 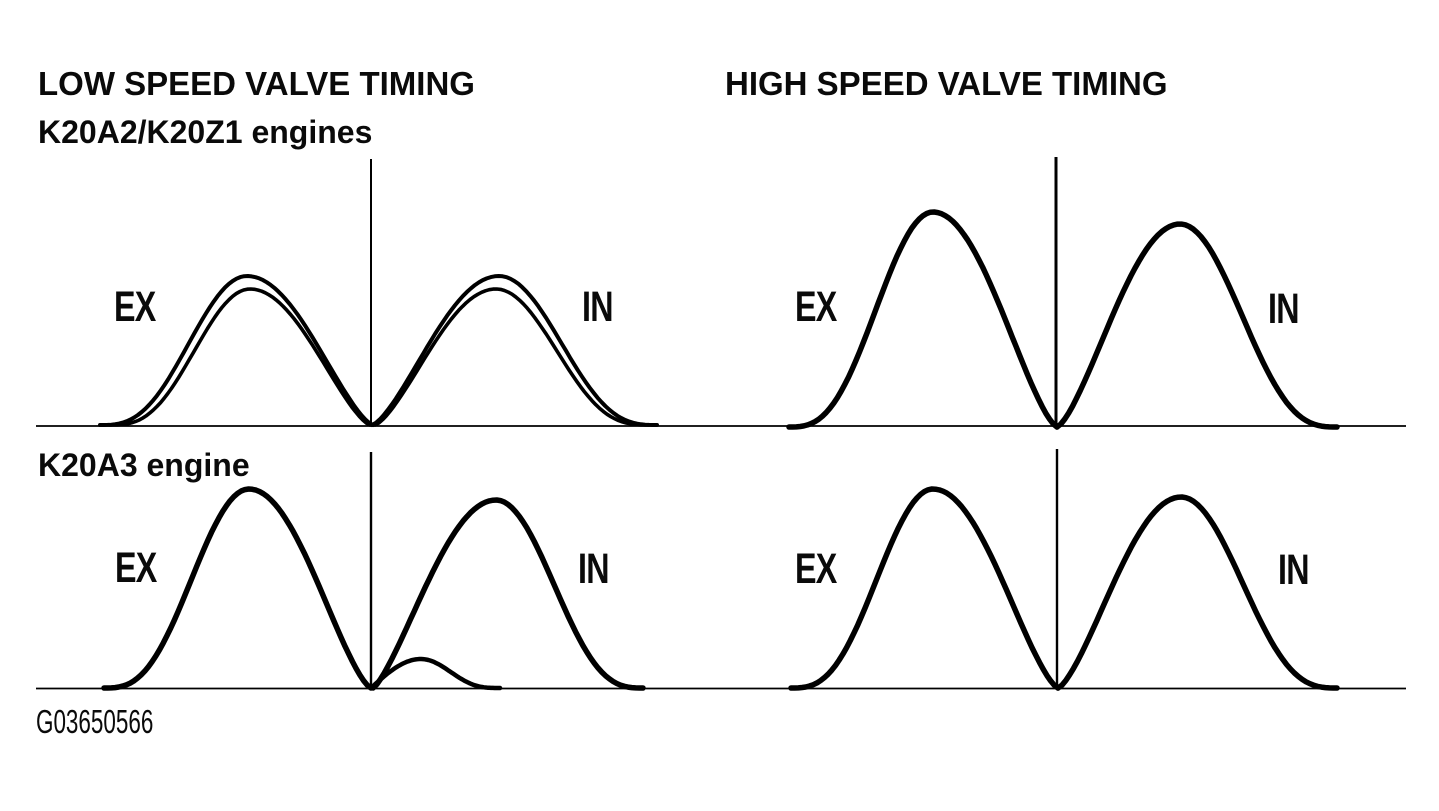 I want to click on k20a3-intake-high-lobe, so click(x=508, y=594).